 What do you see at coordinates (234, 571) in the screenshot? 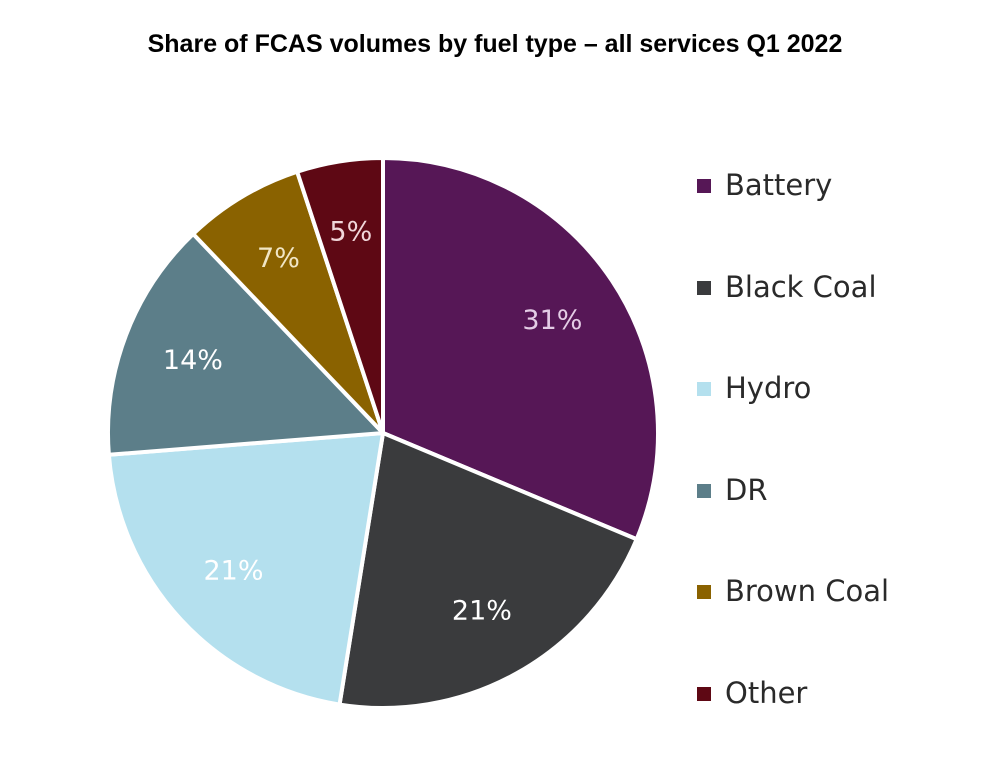
I see `slice-label-hydro: 21%` at bounding box center [234, 571].